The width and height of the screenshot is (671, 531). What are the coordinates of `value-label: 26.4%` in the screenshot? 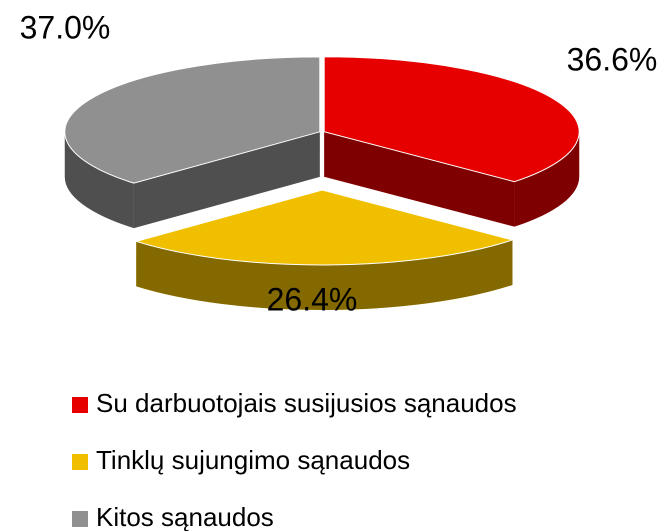 It's located at (312, 299).